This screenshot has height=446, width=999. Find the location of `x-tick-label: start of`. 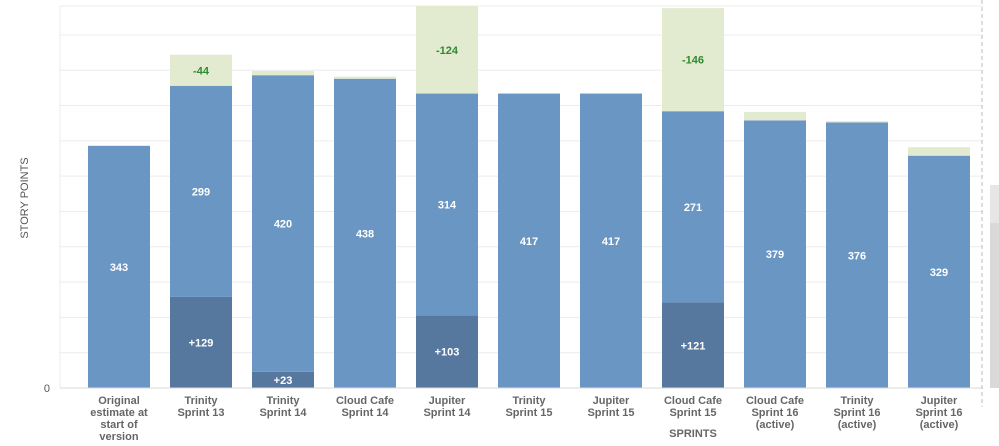

x-tick-label: start of is located at coordinates (119, 425).